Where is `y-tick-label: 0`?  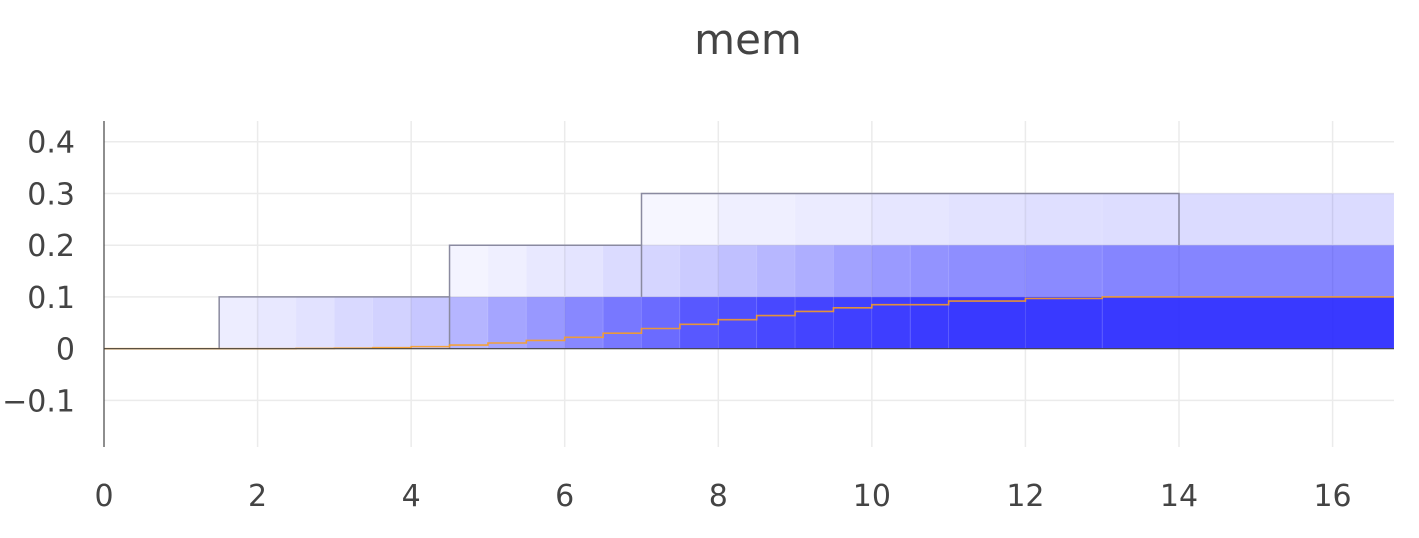
y-tick-label: 0 is located at coordinates (65, 350).